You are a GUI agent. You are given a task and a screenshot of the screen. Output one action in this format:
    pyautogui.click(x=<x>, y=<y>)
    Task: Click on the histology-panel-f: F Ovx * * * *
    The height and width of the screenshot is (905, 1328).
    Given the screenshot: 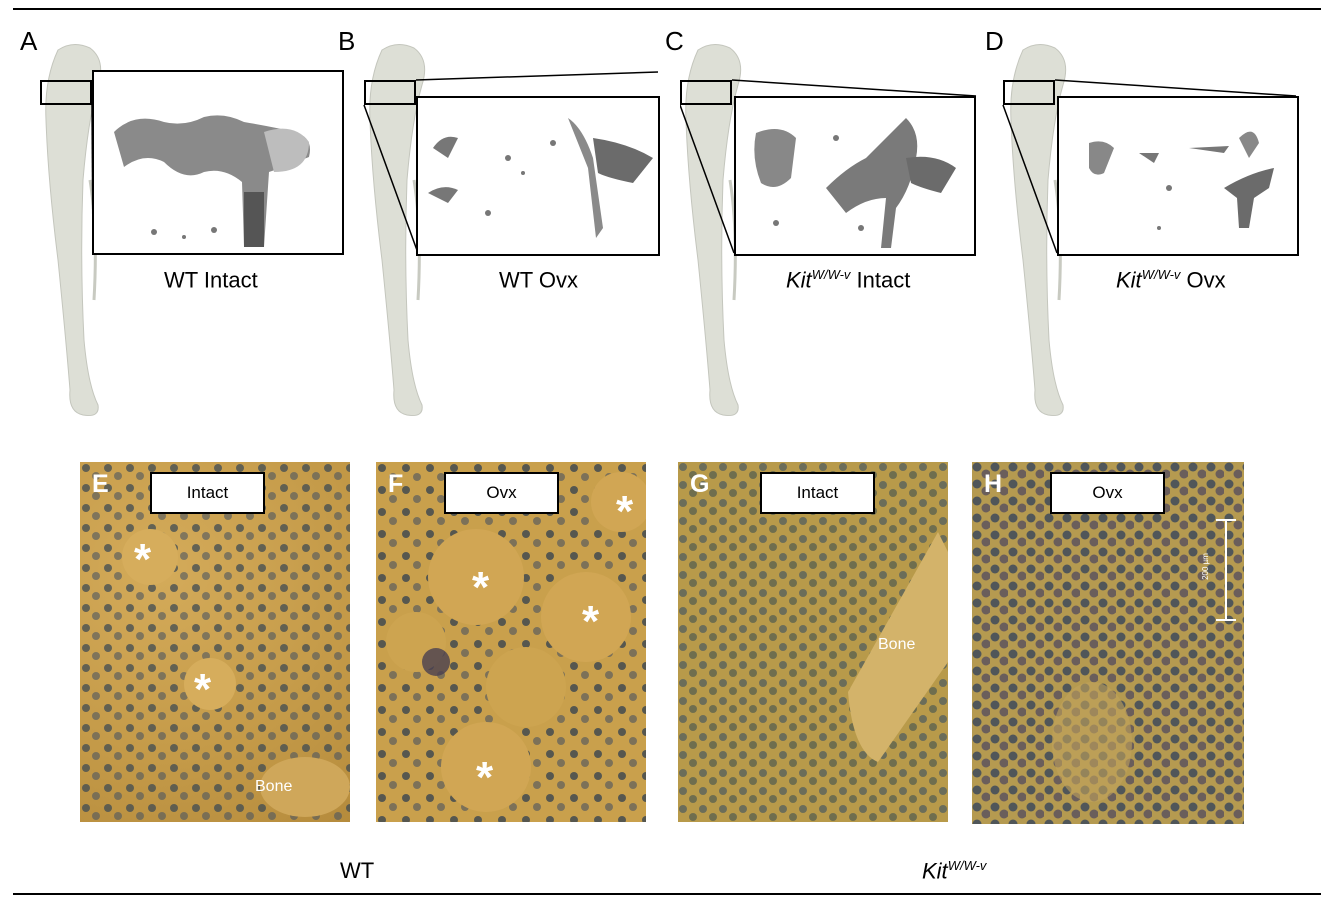 What is the action you would take?
    pyautogui.click(x=511, y=642)
    